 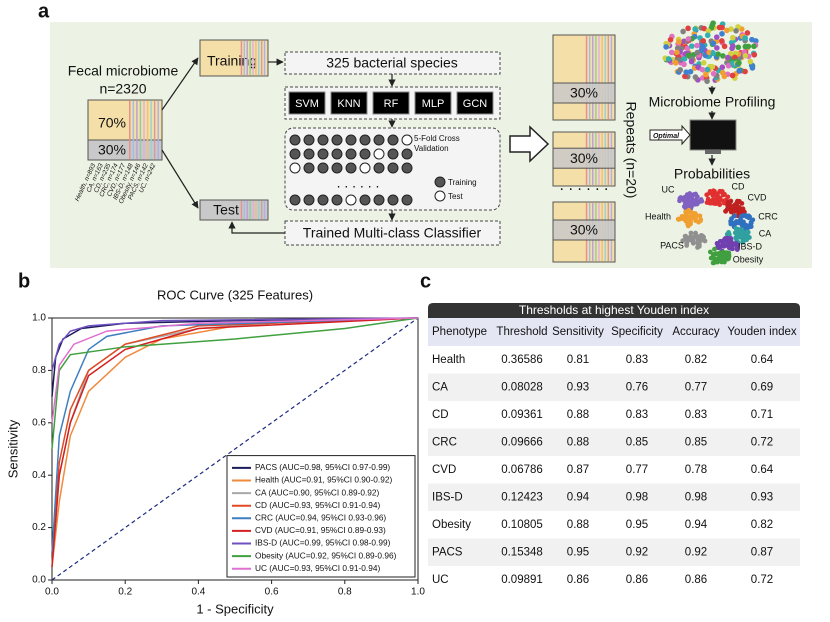 What do you see at coordinates (713, 152) in the screenshot?
I see `monitor-stand` at bounding box center [713, 152].